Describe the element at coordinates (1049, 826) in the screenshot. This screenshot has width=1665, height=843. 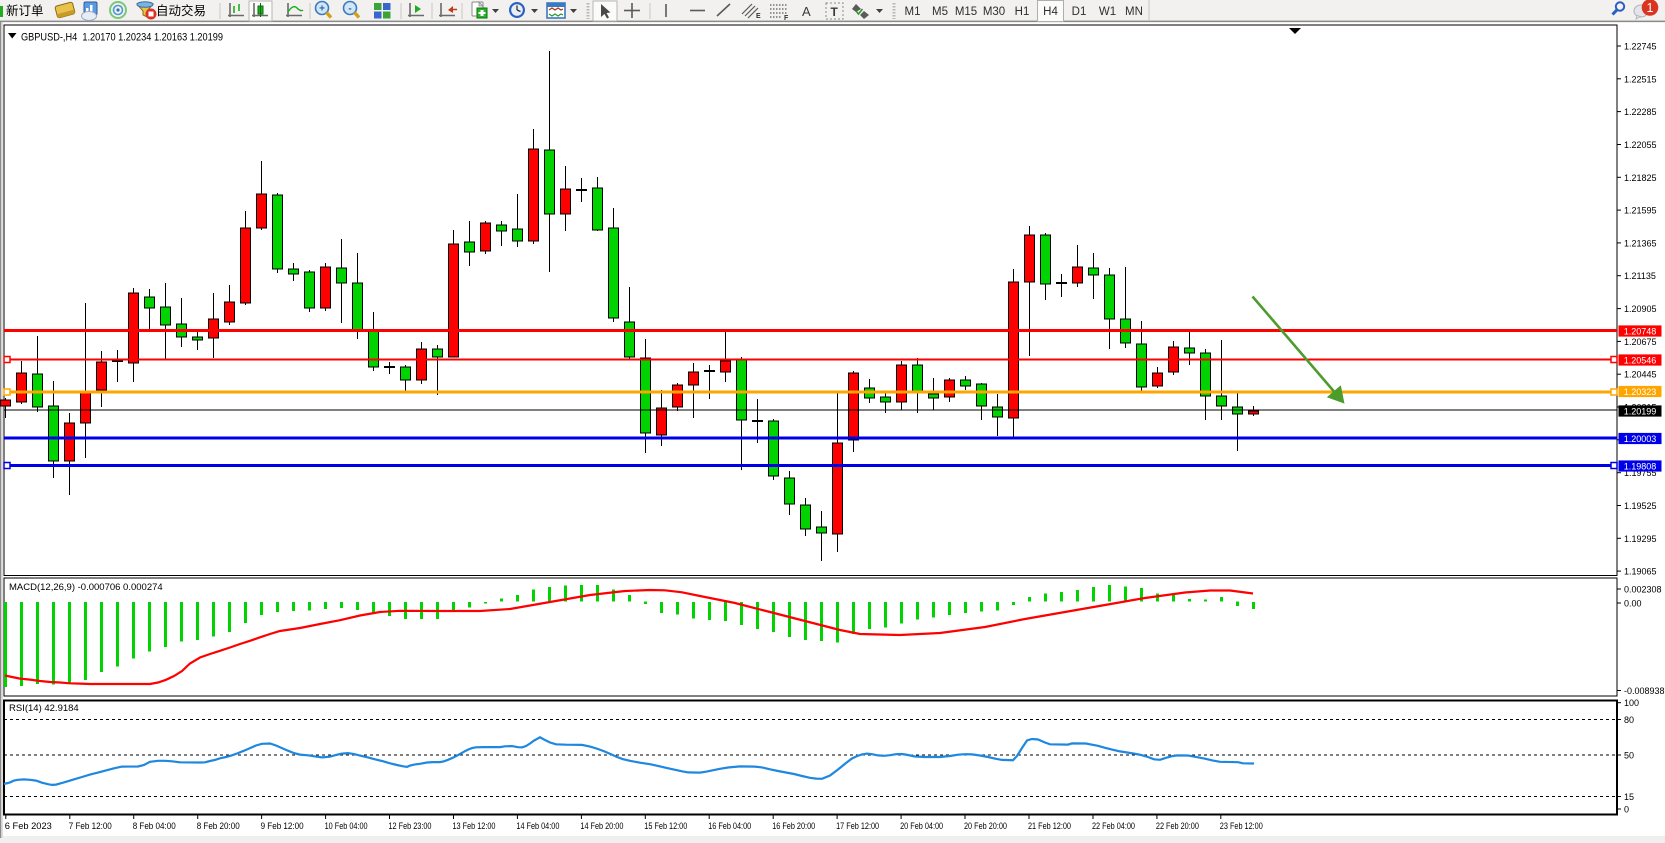
I see `svg-text: 21 Feb 12:00` at that location.